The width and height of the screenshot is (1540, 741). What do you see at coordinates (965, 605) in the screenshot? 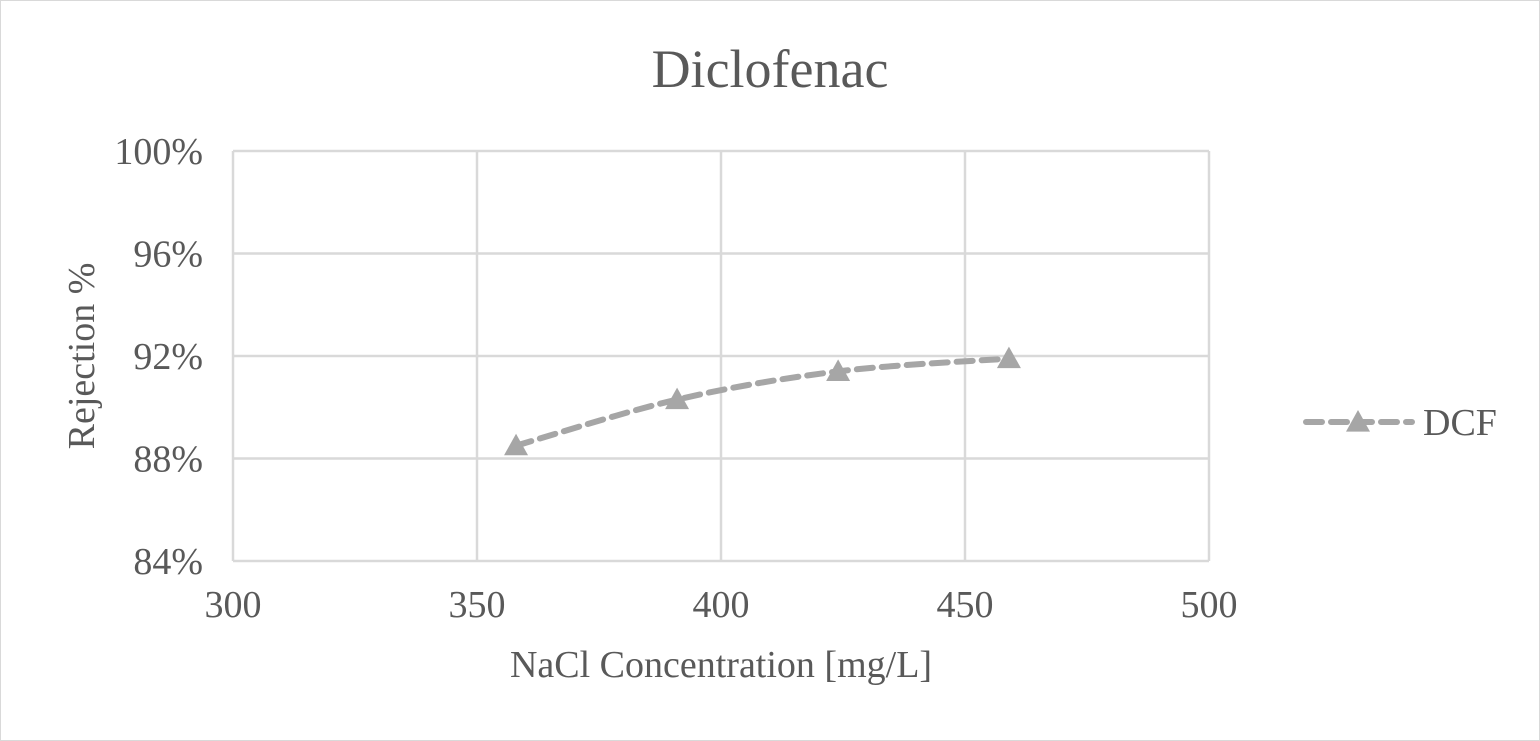
I see `x-tick-label: 450` at bounding box center [965, 605].